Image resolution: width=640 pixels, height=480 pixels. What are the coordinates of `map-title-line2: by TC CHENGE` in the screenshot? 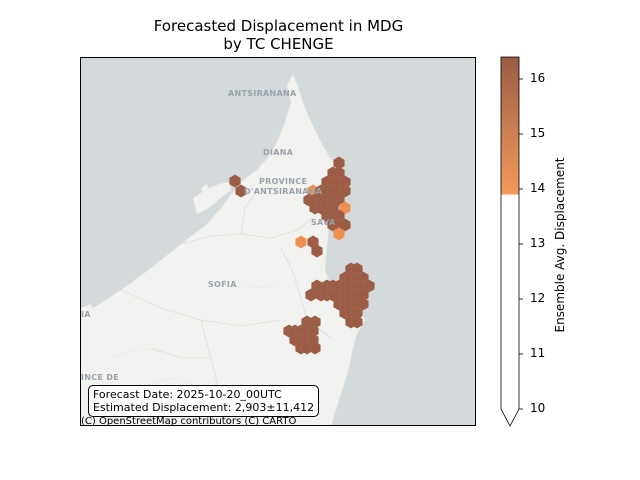 It's located at (278, 44).